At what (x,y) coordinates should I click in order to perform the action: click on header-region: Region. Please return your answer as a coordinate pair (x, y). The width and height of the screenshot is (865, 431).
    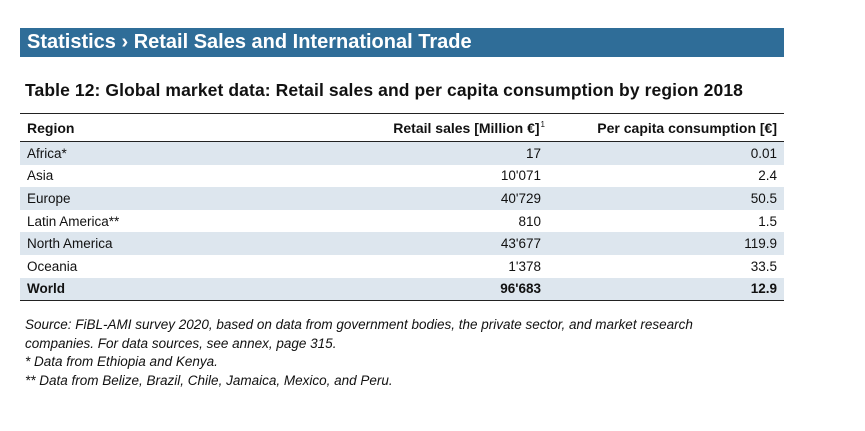
    Looking at the image, I should click on (177, 127).